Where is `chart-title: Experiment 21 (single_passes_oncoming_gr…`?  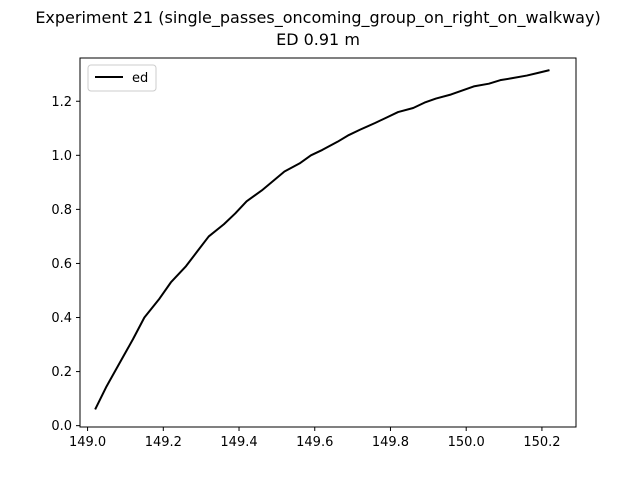 chart-title: Experiment 21 (single_passes_oncoming_gr… is located at coordinates (317, 18).